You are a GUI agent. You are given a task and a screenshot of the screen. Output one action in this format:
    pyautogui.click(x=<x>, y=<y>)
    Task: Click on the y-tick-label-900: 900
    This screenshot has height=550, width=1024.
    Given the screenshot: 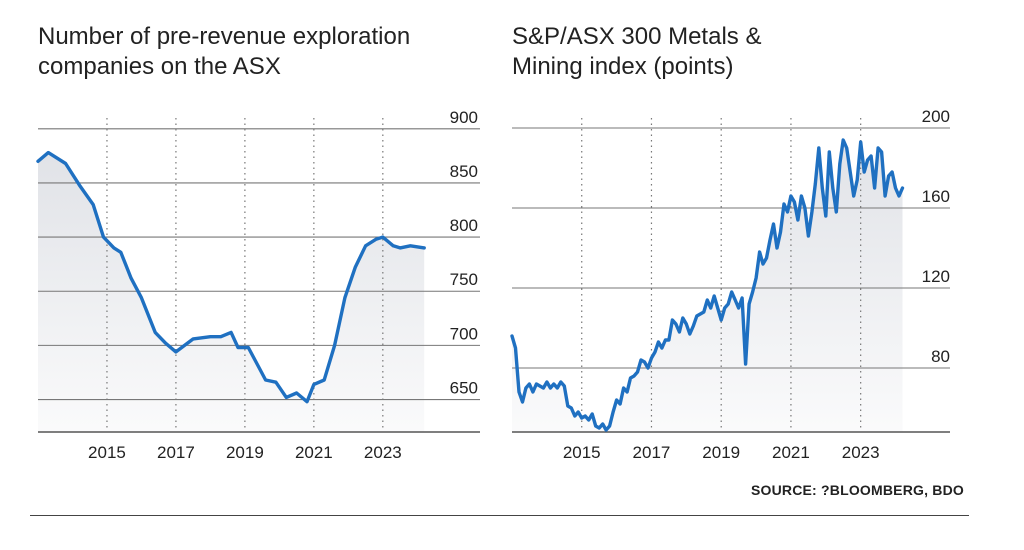 What is the action you would take?
    pyautogui.click(x=464, y=117)
    